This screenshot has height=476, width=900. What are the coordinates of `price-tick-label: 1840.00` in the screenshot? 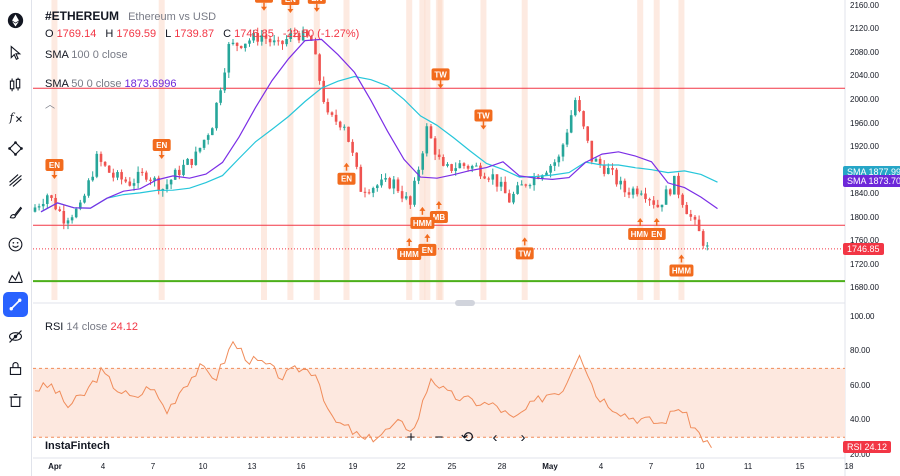 It's located at (864, 194).